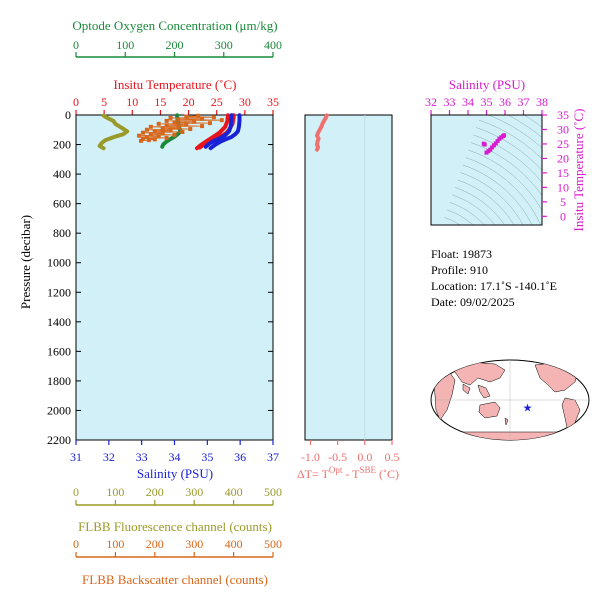  Describe the element at coordinates (506, 421) in the screenshot. I see `land-nz` at that location.